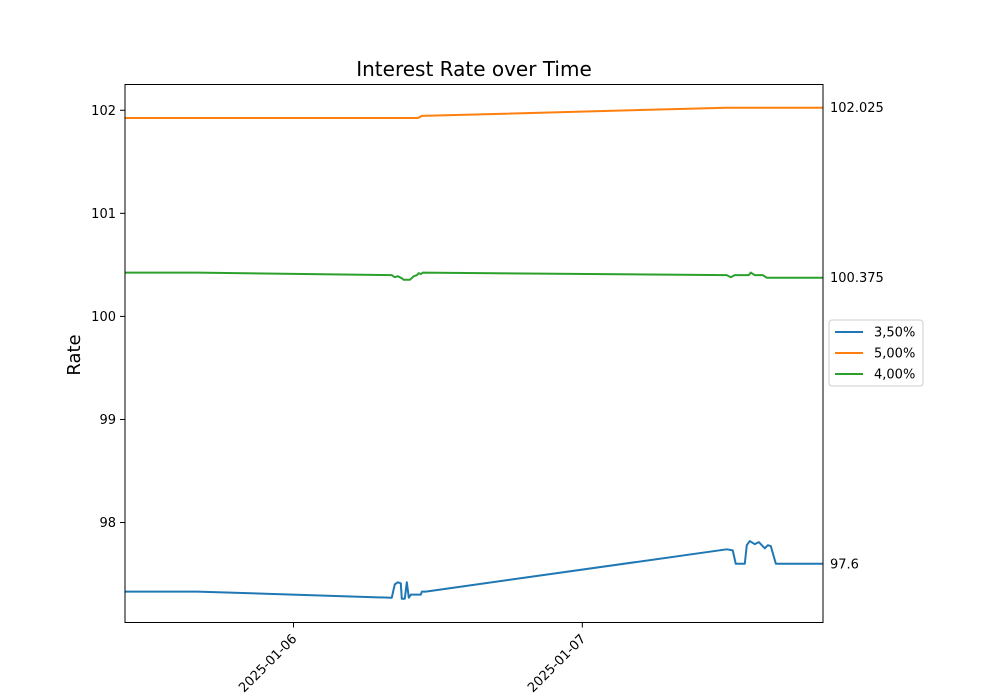  Describe the element at coordinates (107, 420) in the screenshot. I see `y-tick-label: 99` at that location.